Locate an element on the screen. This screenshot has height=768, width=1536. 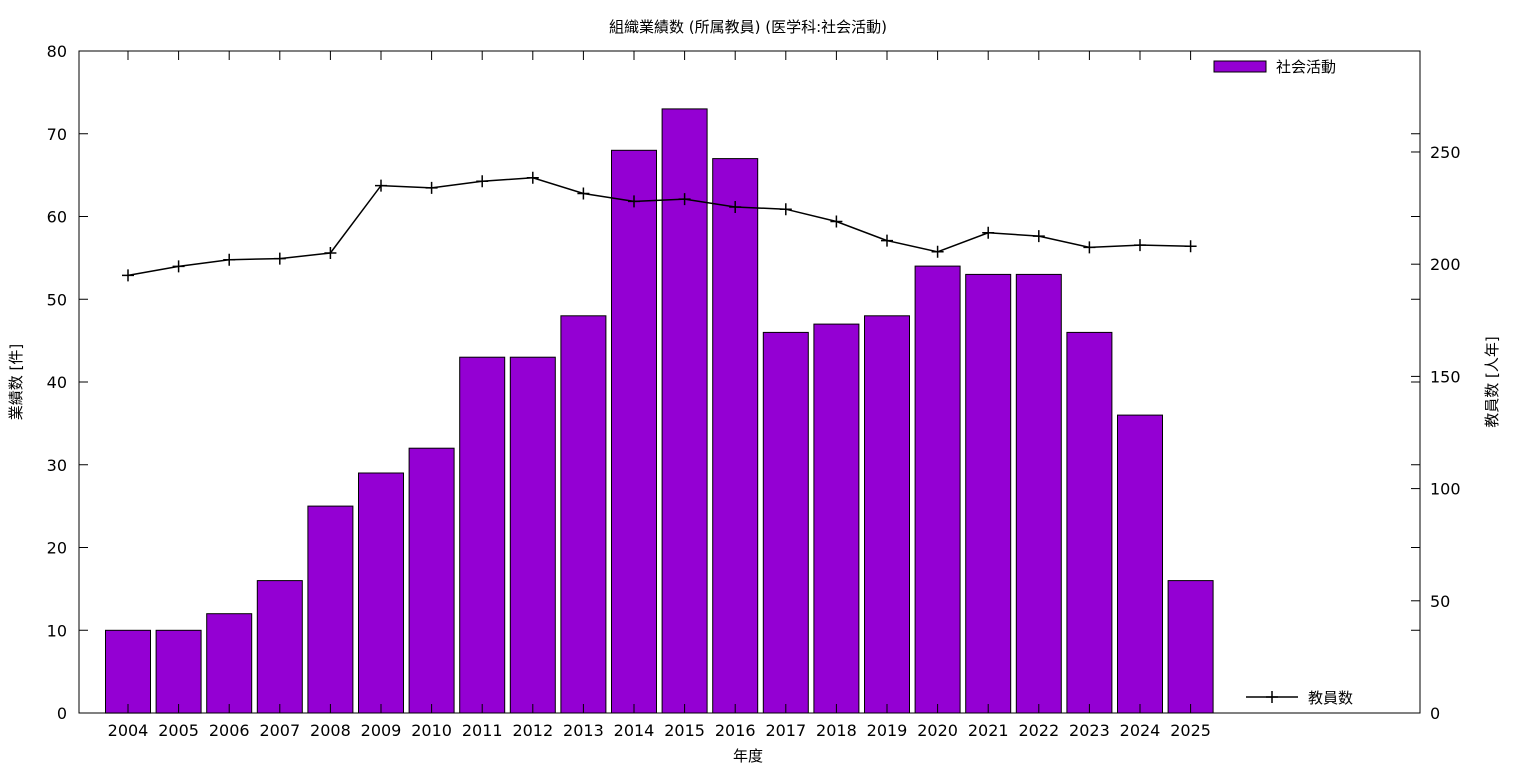
y-tick-label: 60 is located at coordinates (57, 217).